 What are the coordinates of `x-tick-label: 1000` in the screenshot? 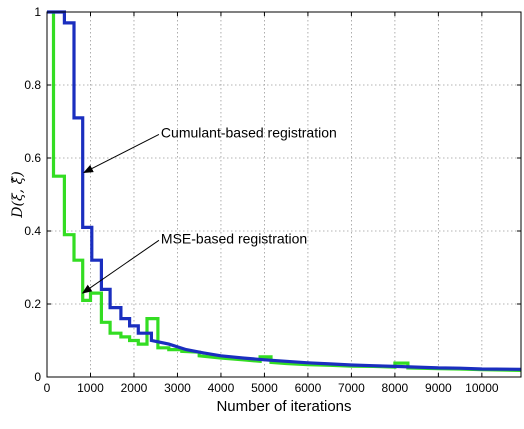 It's located at (90, 388).